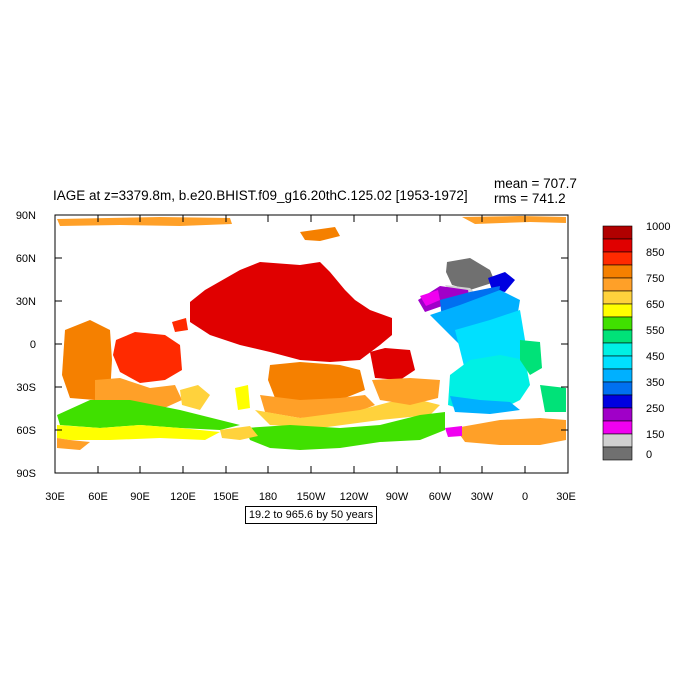  I want to click on lon-label: 90E, so click(140, 497).